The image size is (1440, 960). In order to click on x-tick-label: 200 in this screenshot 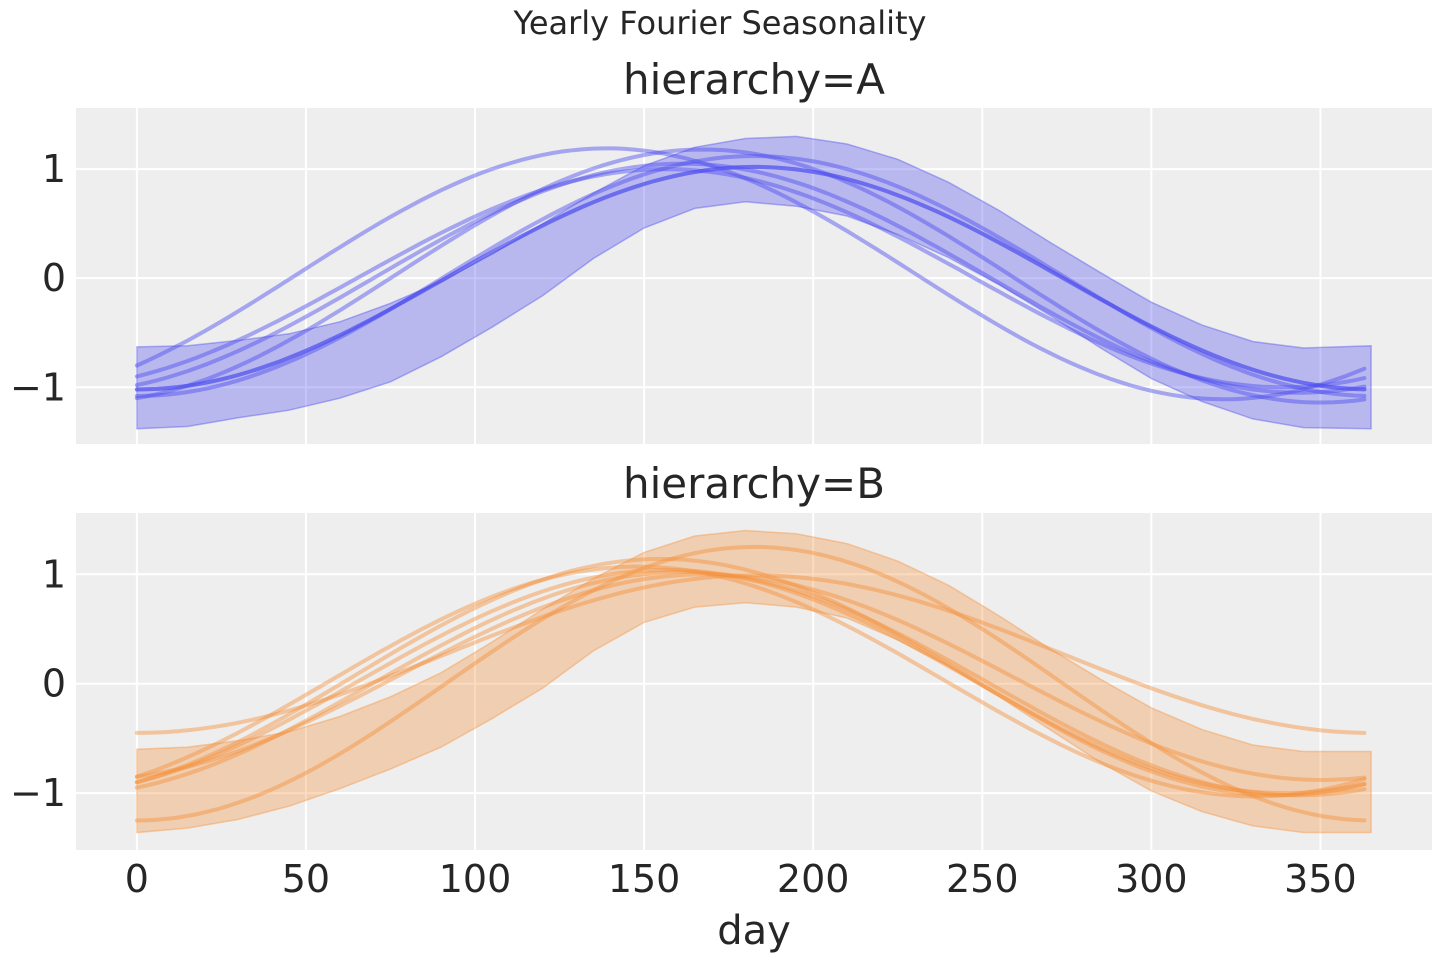, I will do `click(813, 879)`.